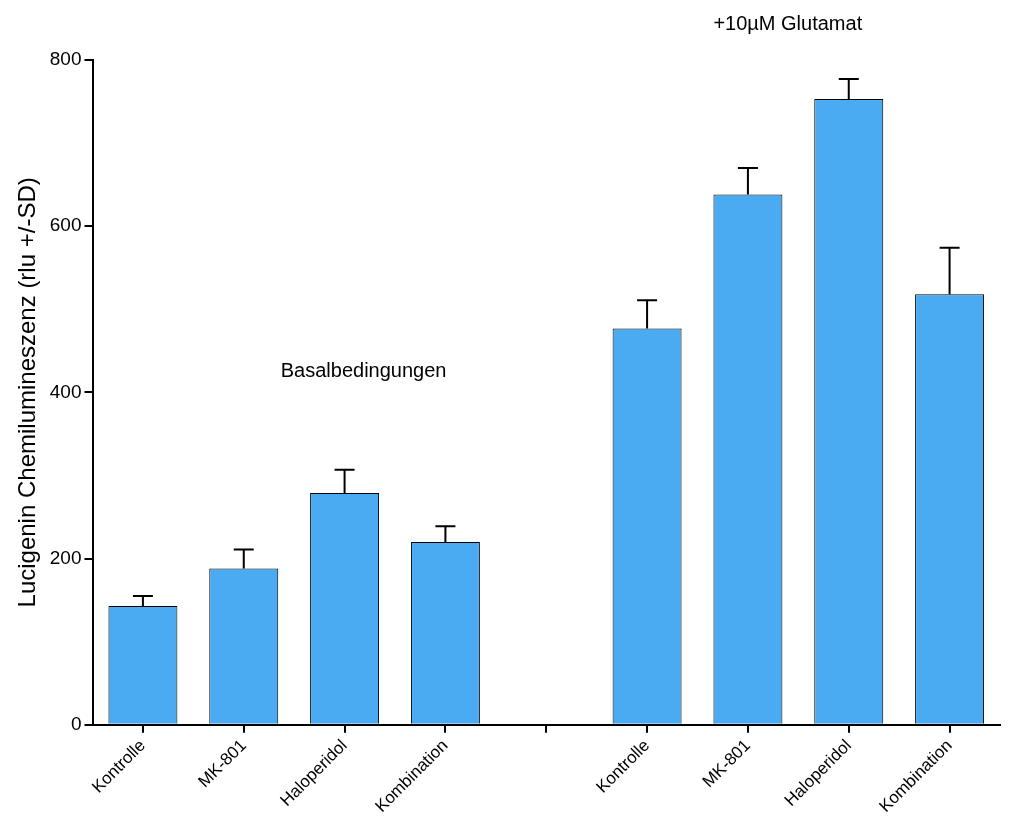 This screenshot has width=1010, height=825. What do you see at coordinates (65, 59) in the screenshot?
I see `y-tick-label: 800` at bounding box center [65, 59].